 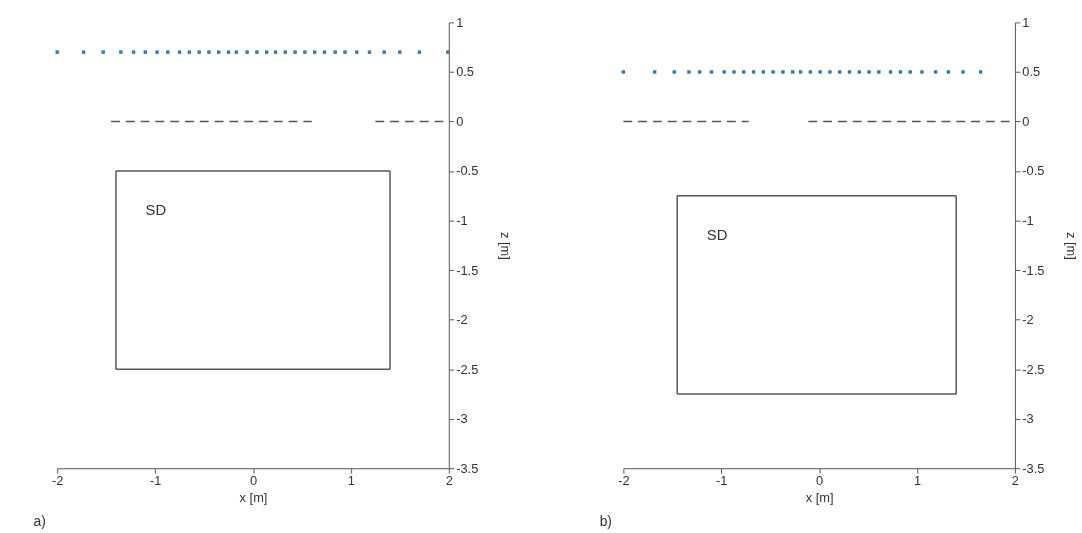 I want to click on text: b), so click(x=605, y=522).